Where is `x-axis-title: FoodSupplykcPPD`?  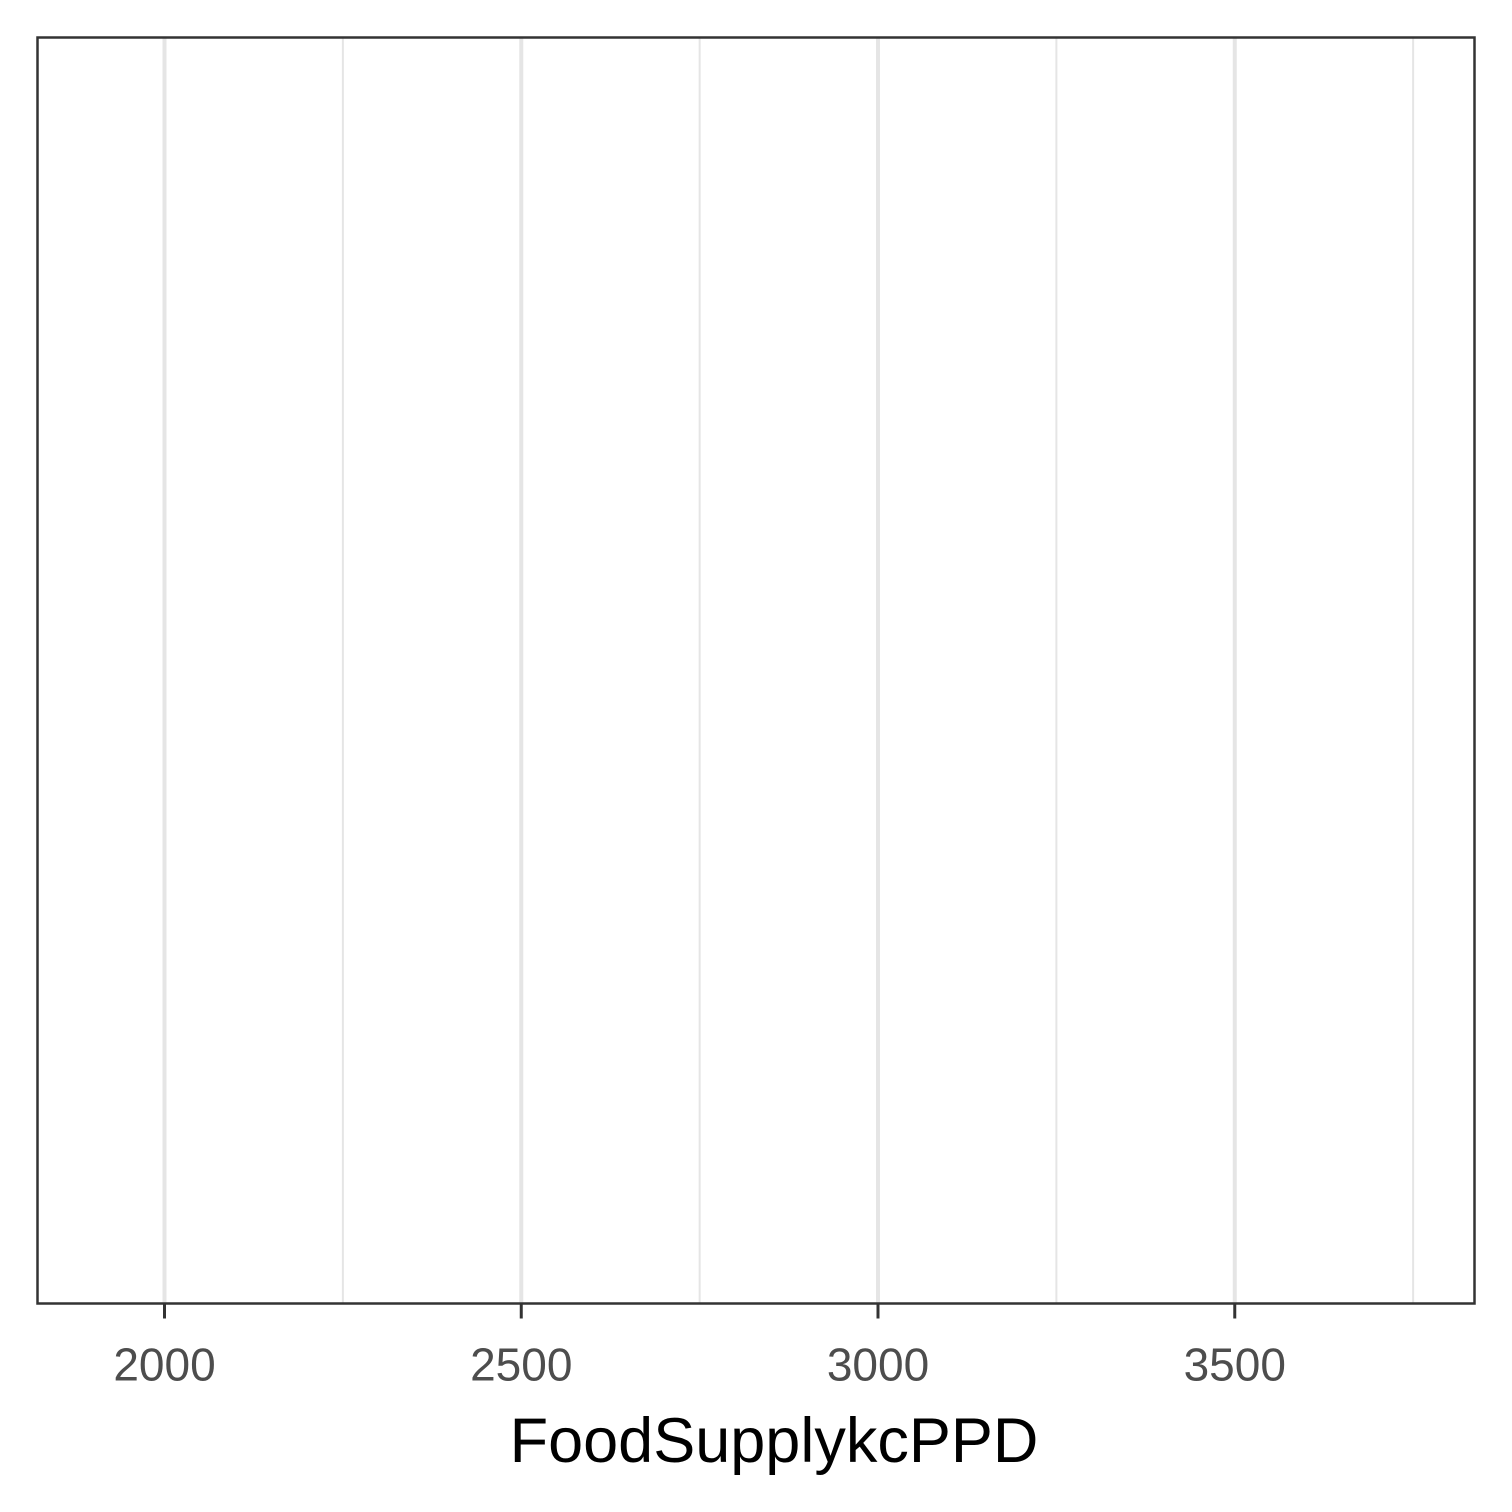 x-axis-title: FoodSupplykcPPD is located at coordinates (774, 1441).